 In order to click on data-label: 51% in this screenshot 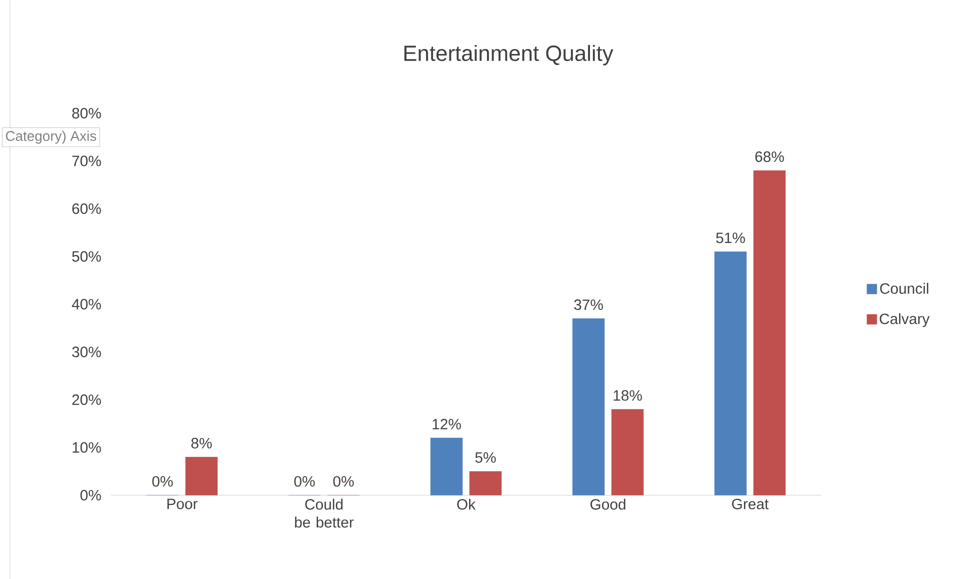, I will do `click(730, 237)`.